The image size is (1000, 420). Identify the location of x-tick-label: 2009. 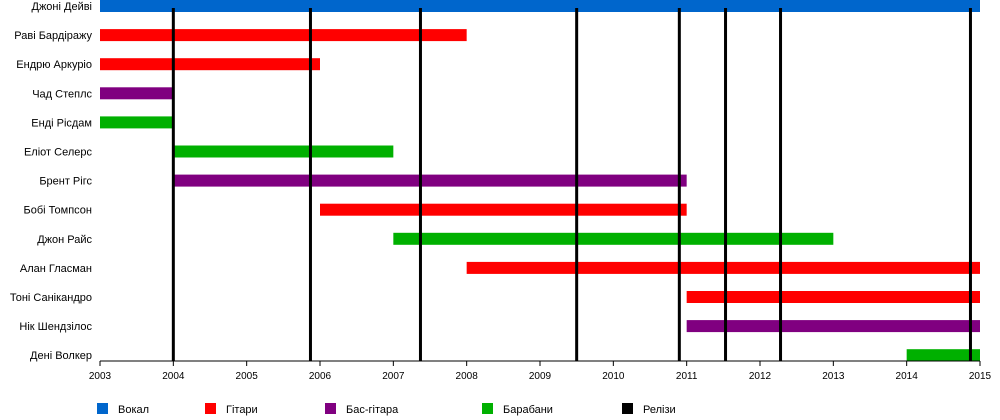
(540, 376).